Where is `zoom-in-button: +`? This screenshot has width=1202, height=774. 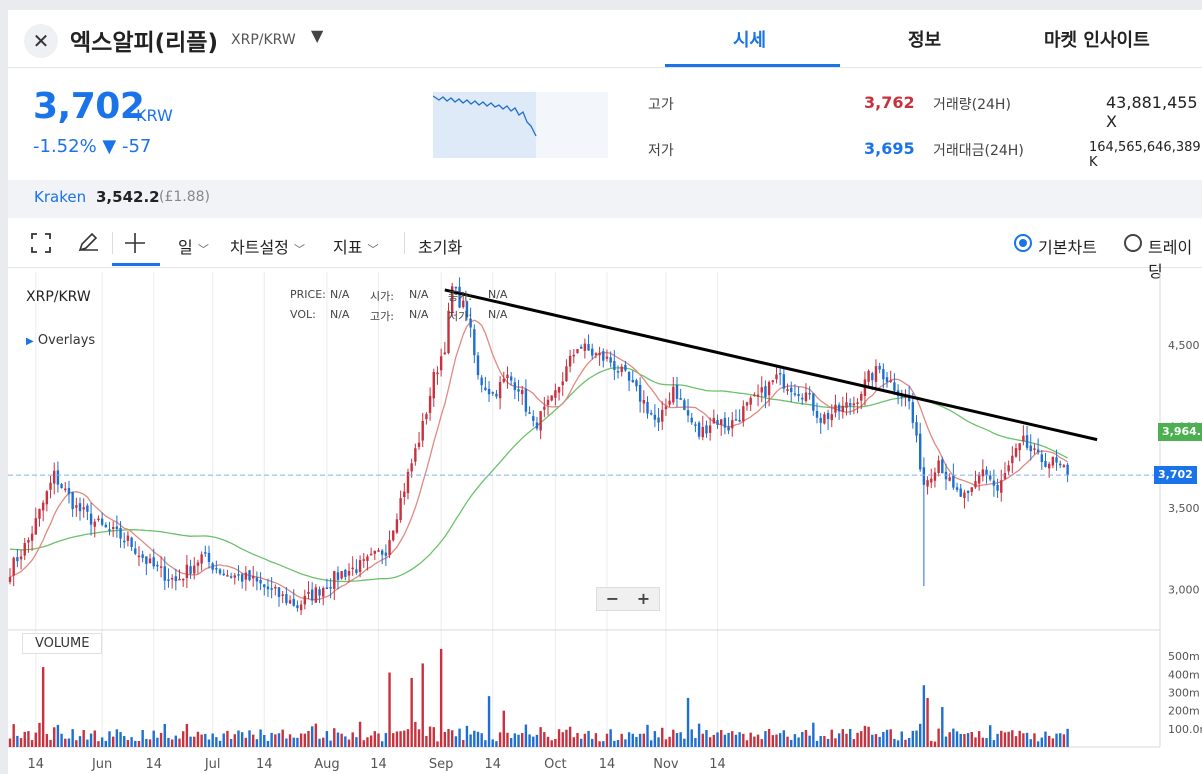
zoom-in-button: + is located at coordinates (643, 598).